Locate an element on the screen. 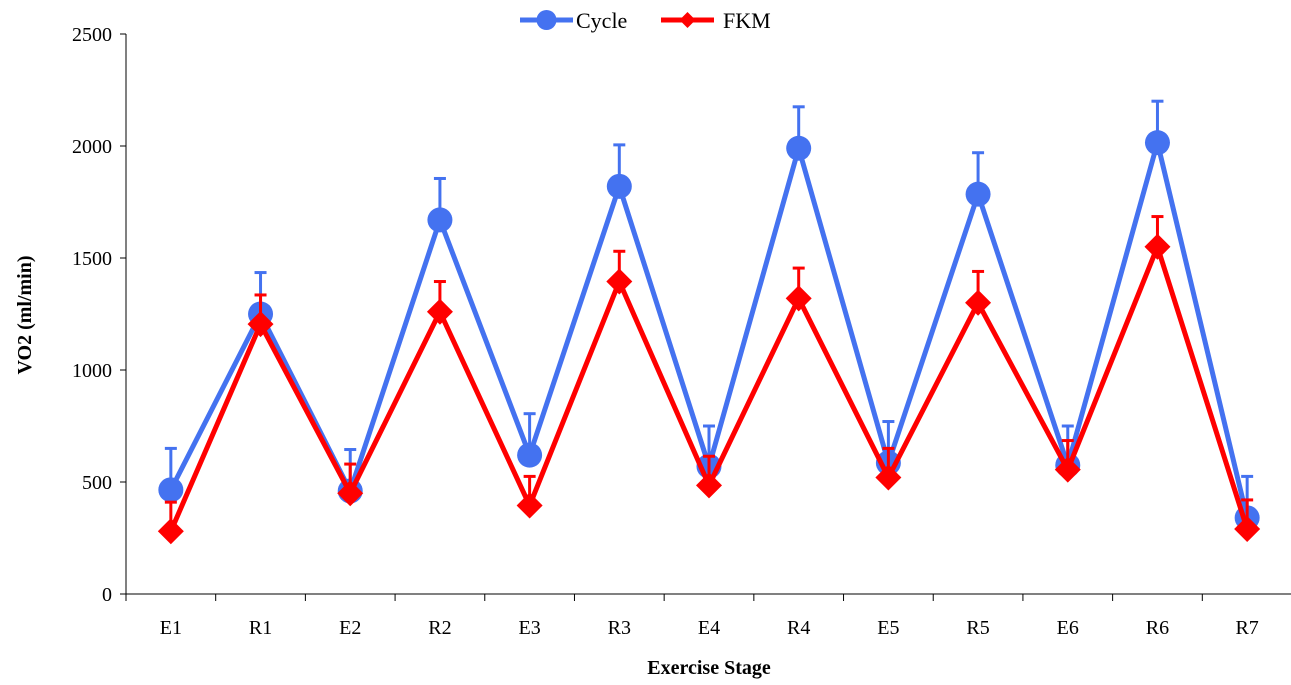 This screenshot has width=1291, height=685. x-tick-label: E3 is located at coordinates (530, 628).